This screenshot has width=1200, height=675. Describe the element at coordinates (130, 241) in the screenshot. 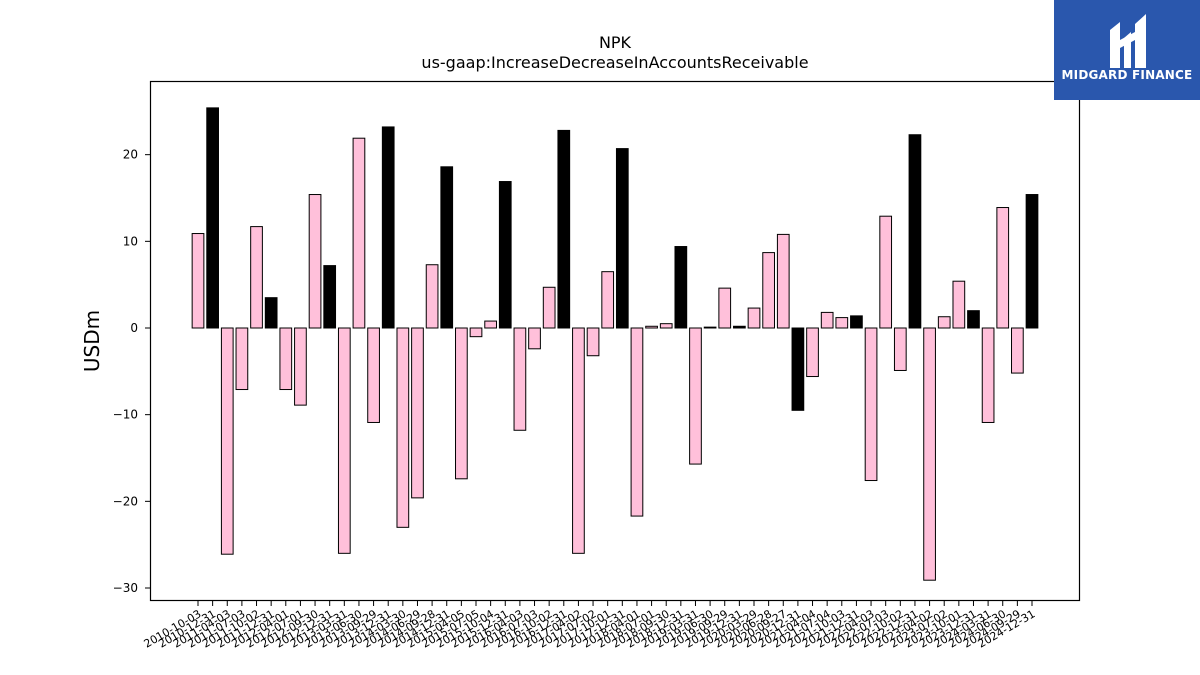

I see `y-tick-label: 10` at that location.